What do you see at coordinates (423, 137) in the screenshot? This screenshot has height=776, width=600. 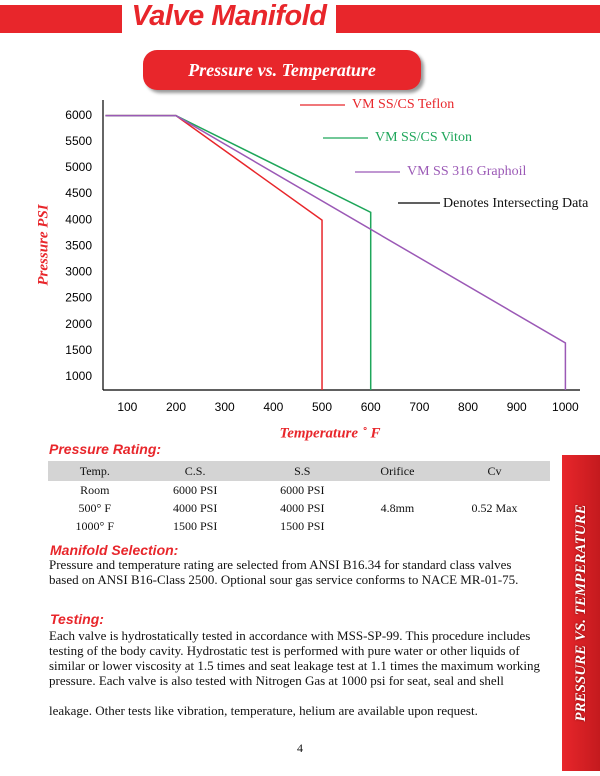 I see `legend-label: VM SS/CS Viton` at bounding box center [423, 137].